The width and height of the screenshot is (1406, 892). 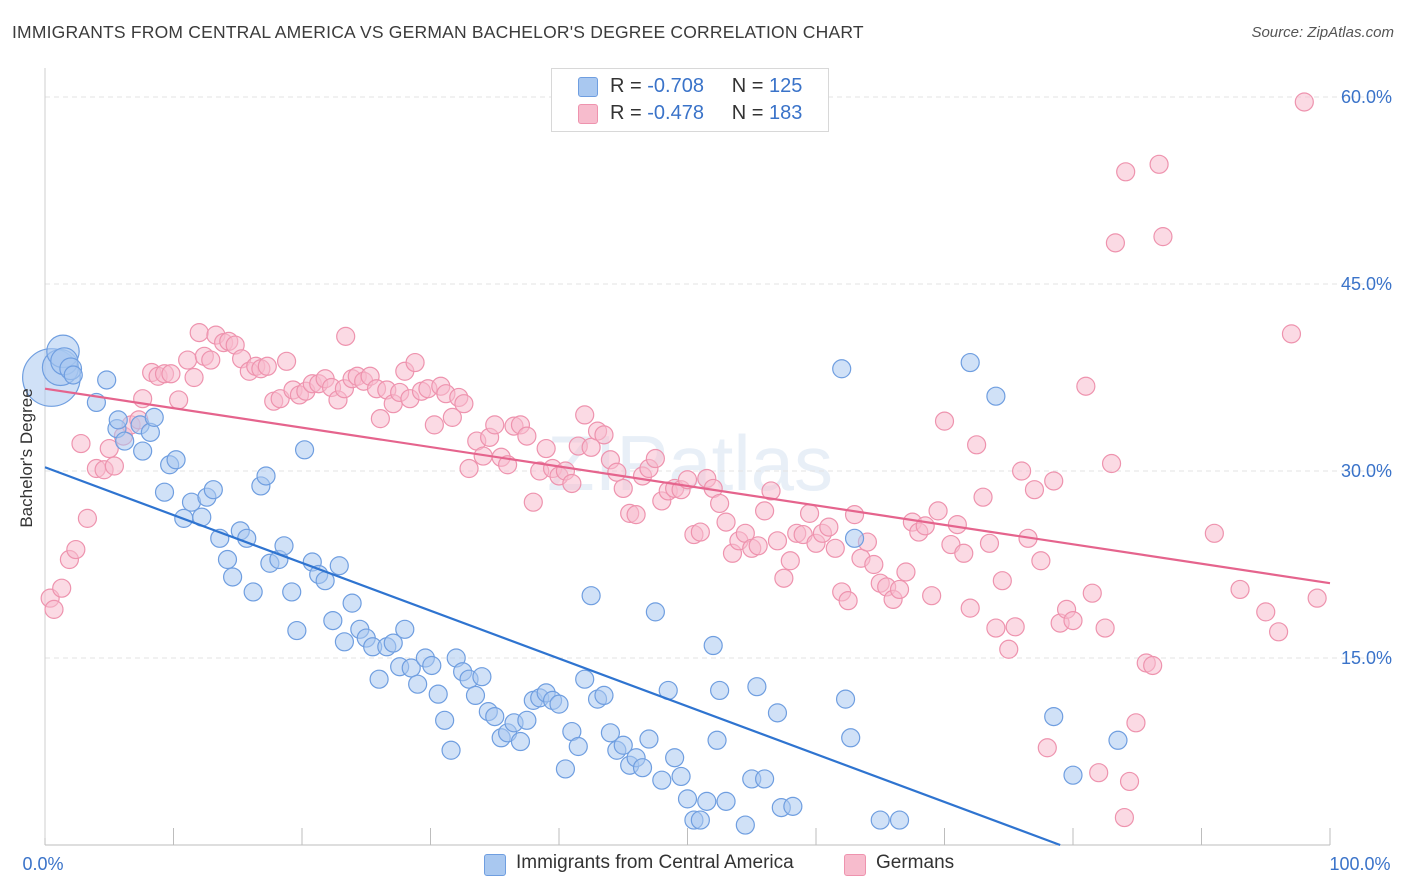 What do you see at coordinates (26, 457) in the screenshot?
I see `y-axis-label: Bachelor's Degree` at bounding box center [26, 457].